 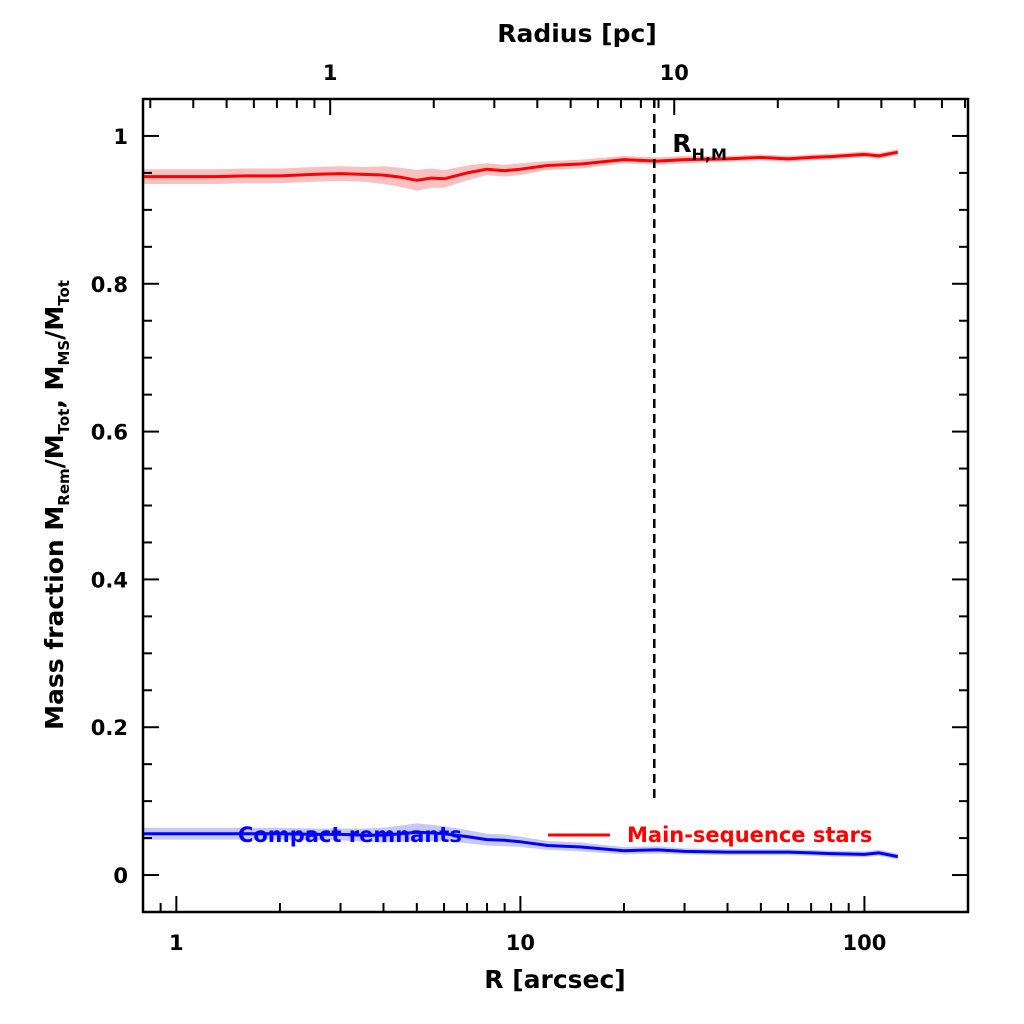 I want to click on y-tick-label: 0.6, so click(x=109, y=433).